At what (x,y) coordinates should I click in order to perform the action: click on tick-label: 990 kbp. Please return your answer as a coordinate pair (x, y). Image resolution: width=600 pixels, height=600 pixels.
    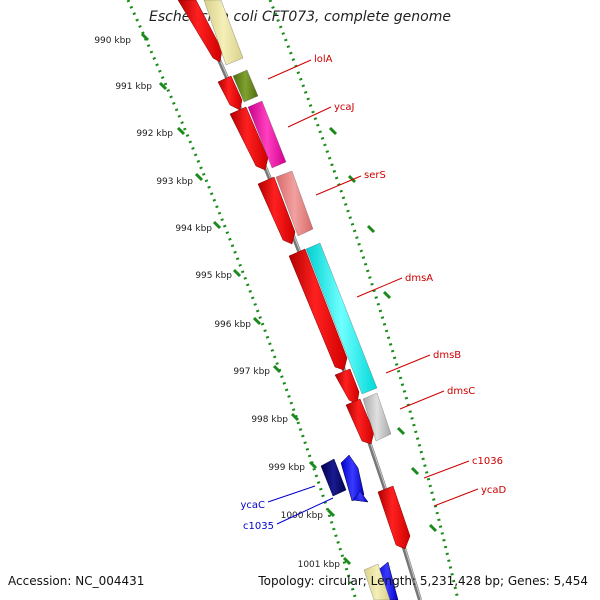
    Looking at the image, I should click on (112, 41).